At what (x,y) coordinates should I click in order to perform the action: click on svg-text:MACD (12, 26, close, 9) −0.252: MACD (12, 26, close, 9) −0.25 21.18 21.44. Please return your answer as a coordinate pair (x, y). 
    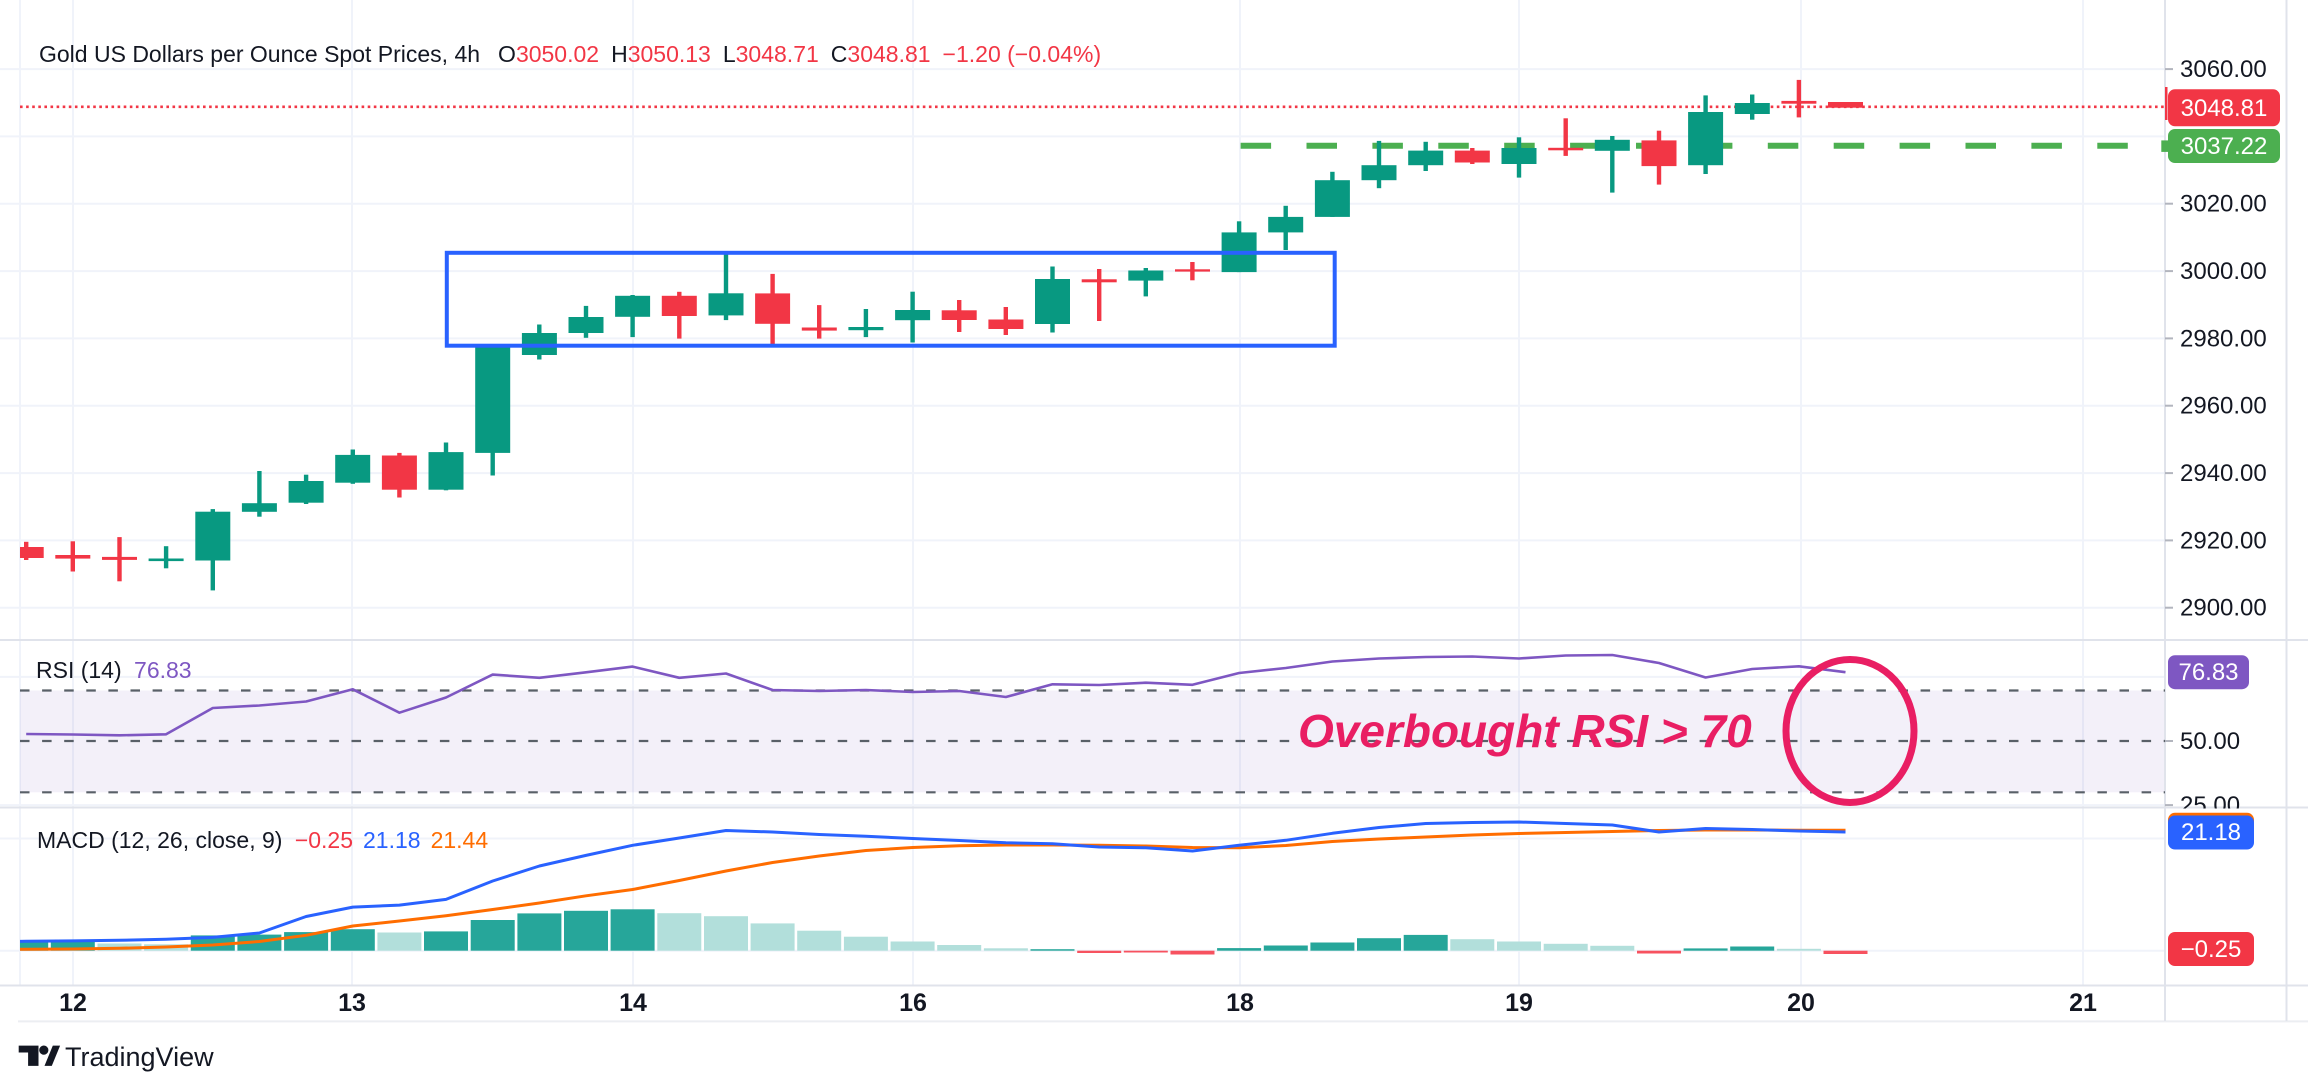
    Looking at the image, I should click on (262, 840).